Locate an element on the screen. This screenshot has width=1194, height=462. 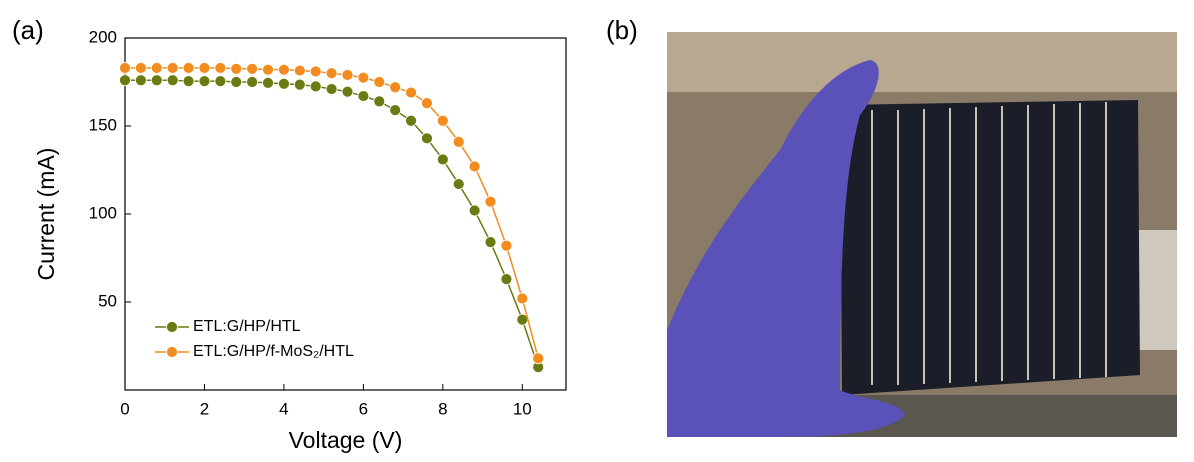
y-tick-label: 200 is located at coordinates (103, 36).